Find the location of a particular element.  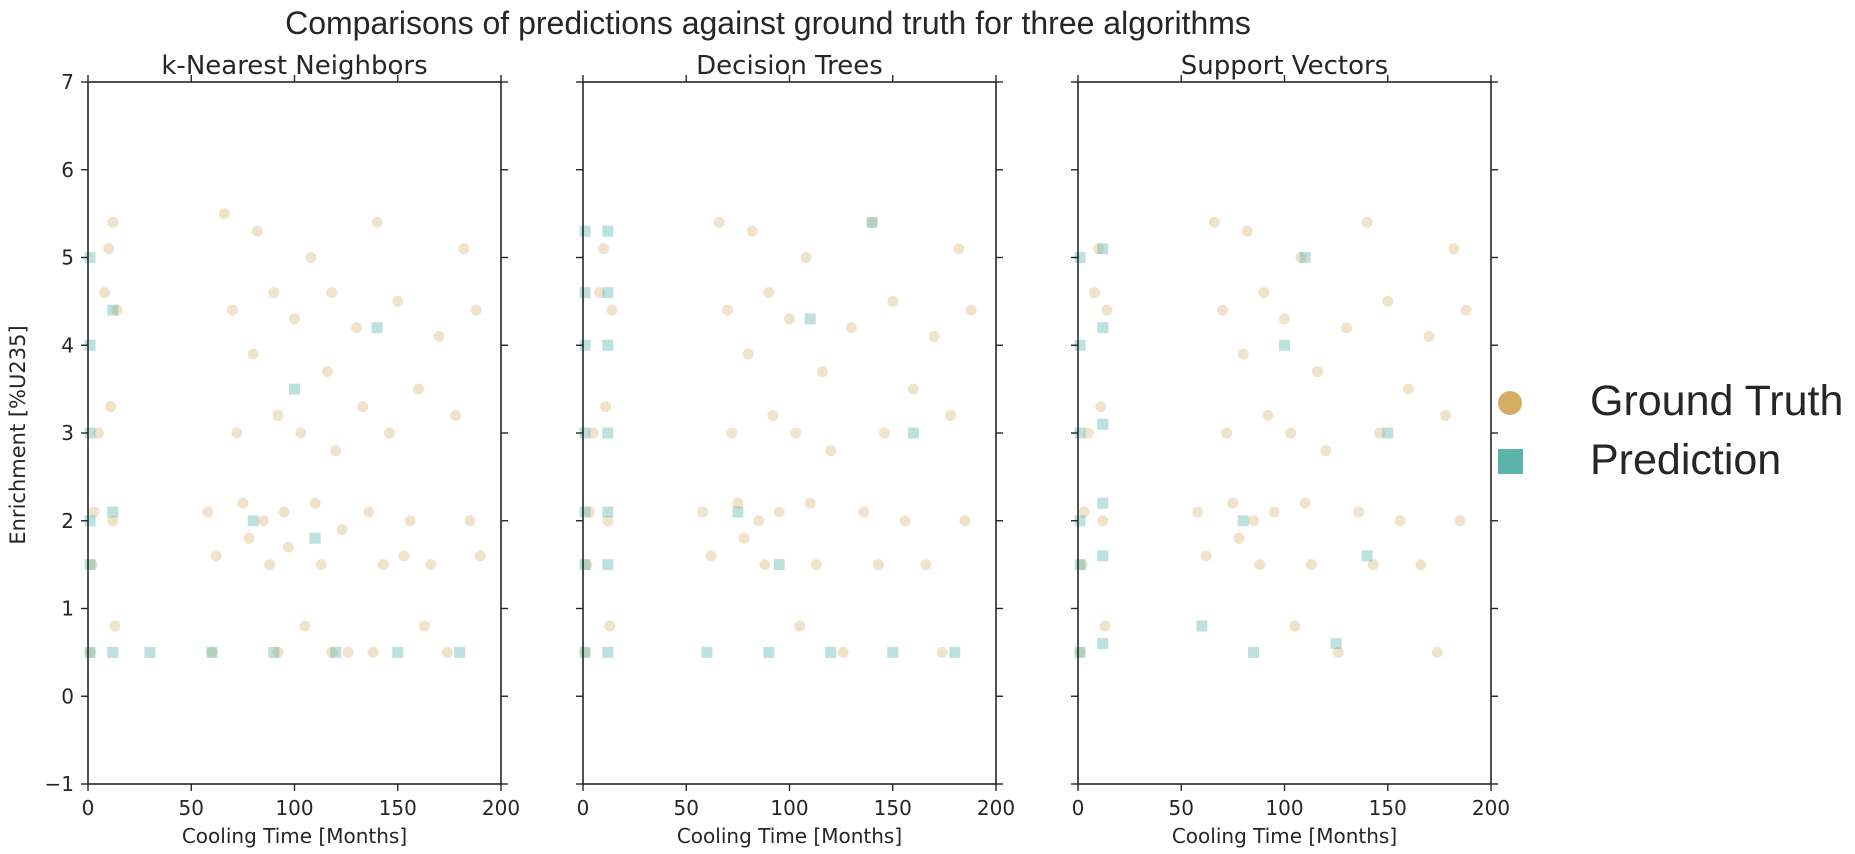

x-axis-label: Cooling Time [Months] is located at coordinates (294, 836).